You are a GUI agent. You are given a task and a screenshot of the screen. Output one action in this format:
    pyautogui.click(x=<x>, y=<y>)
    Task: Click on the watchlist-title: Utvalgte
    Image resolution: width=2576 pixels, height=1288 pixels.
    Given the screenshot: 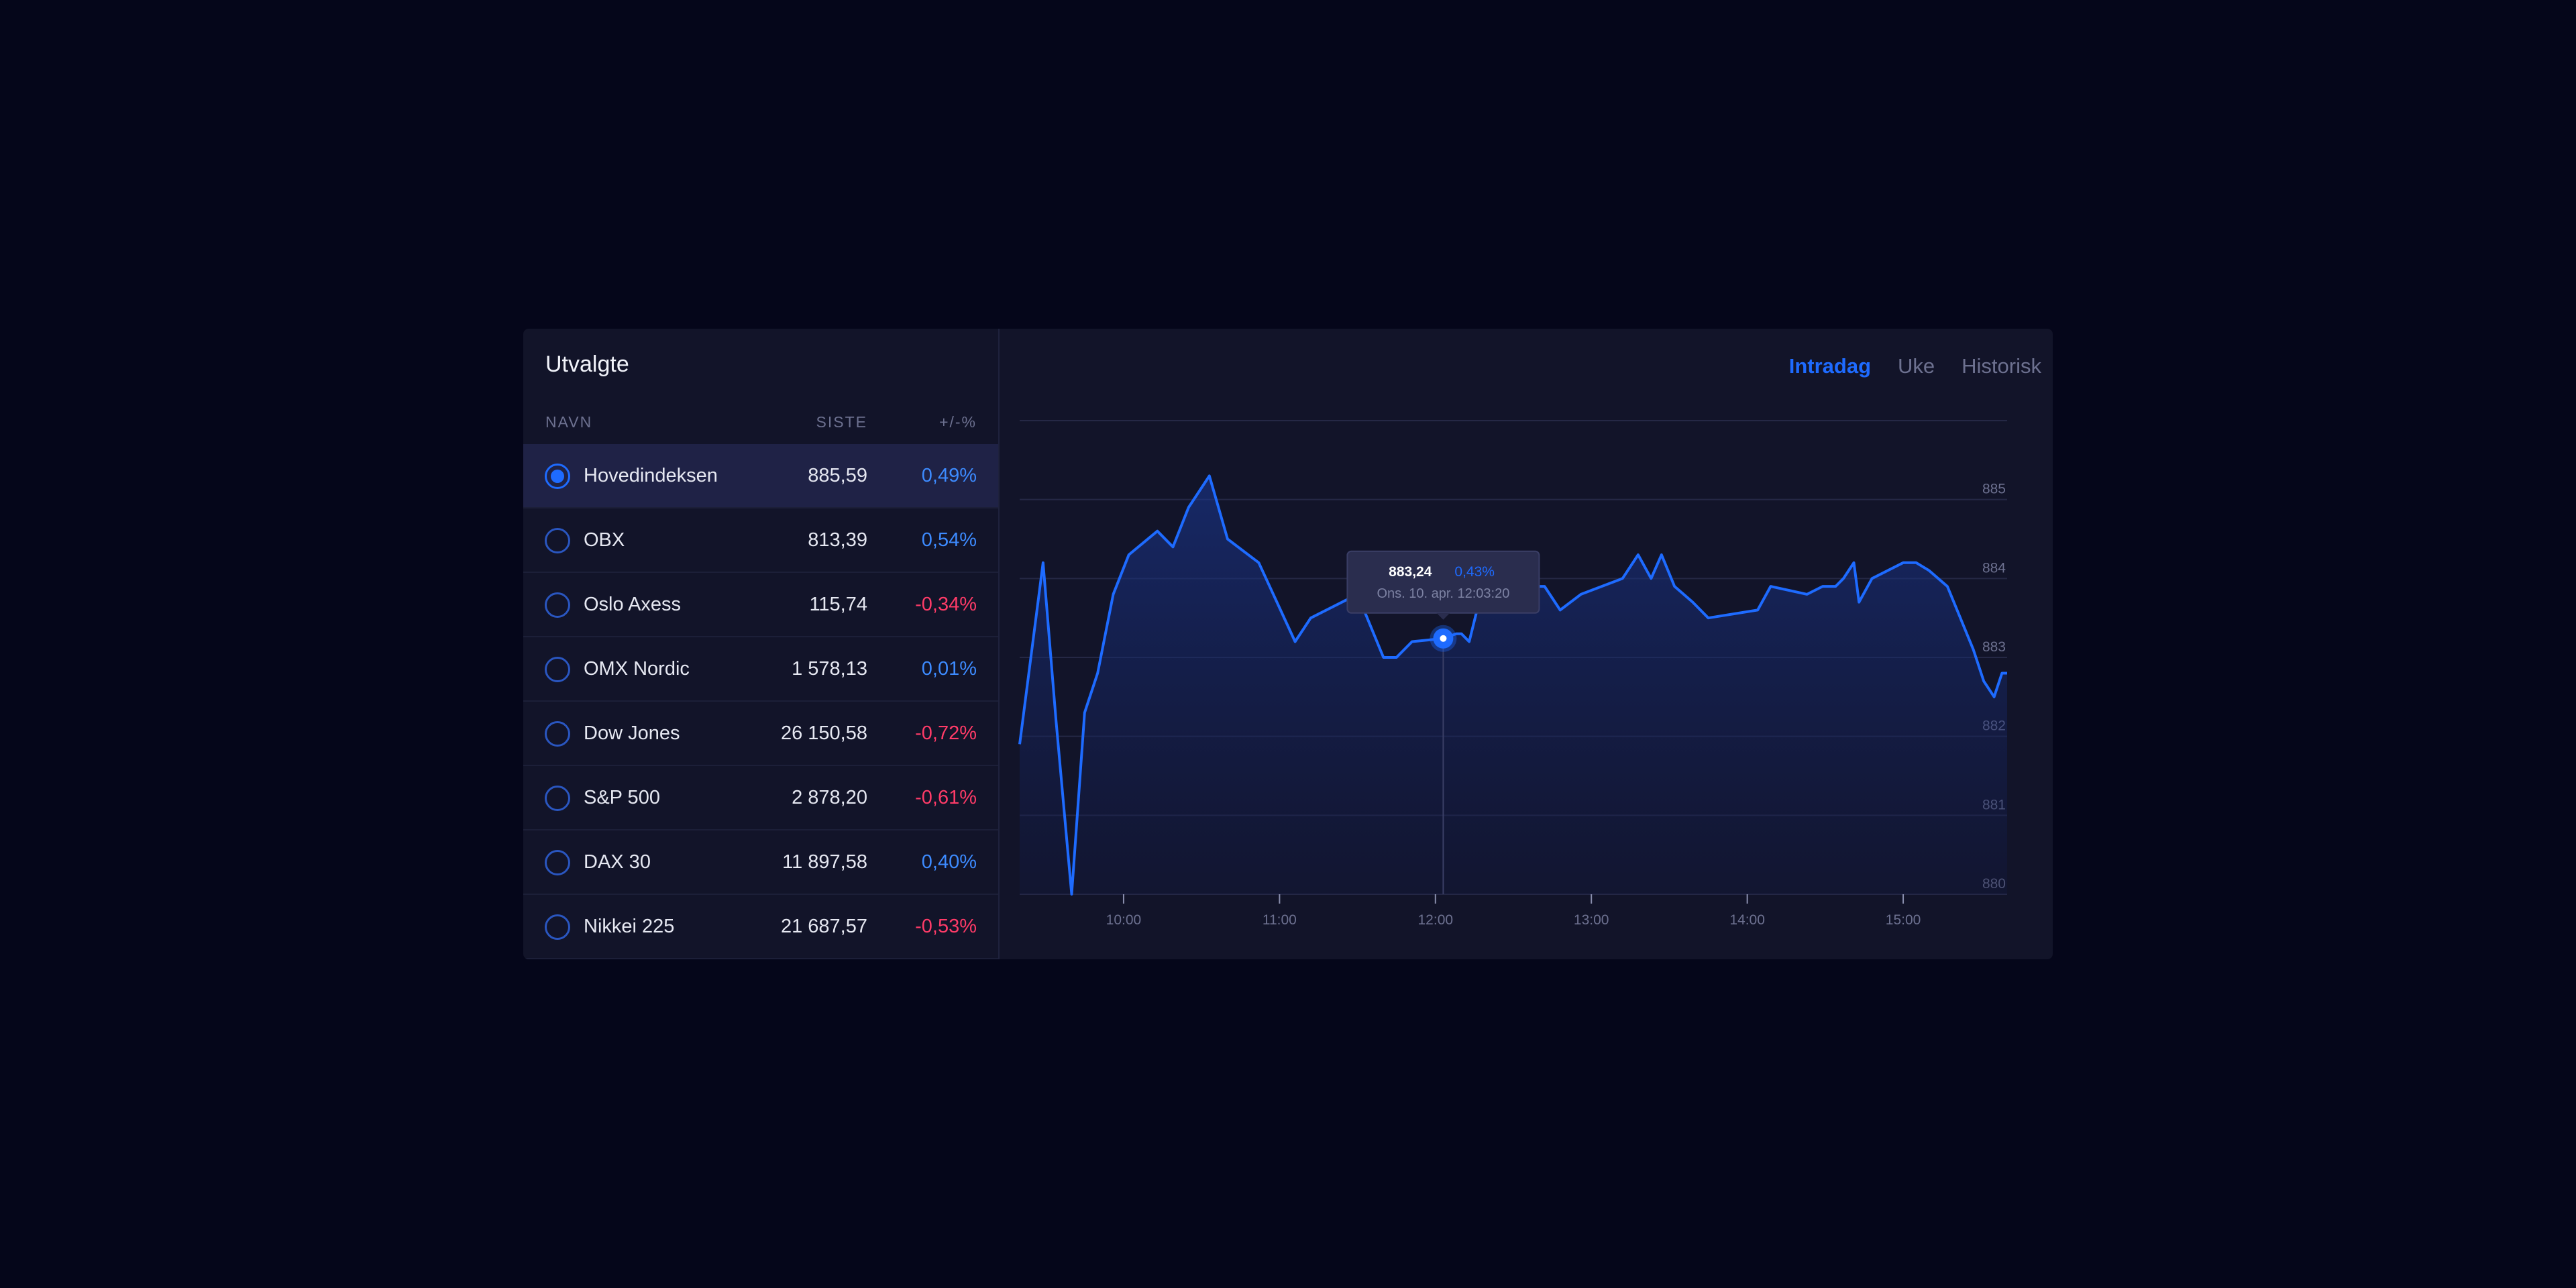 What is the action you would take?
    pyautogui.click(x=587, y=364)
    